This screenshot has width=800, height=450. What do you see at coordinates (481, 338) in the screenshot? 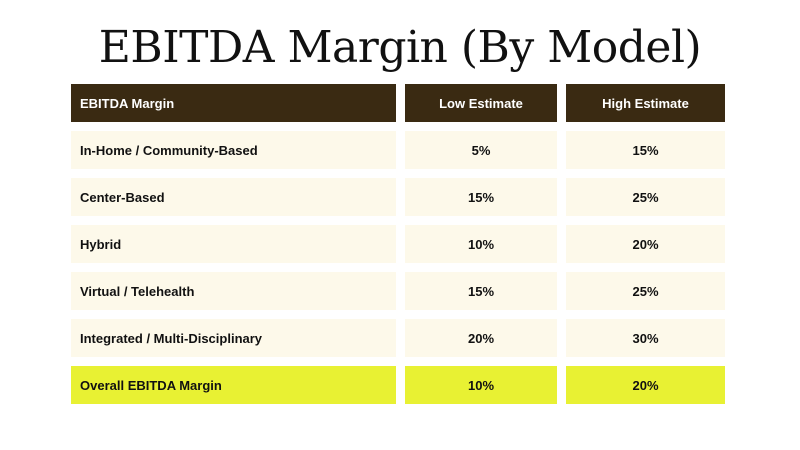
I see `row-low-value: 20%` at bounding box center [481, 338].